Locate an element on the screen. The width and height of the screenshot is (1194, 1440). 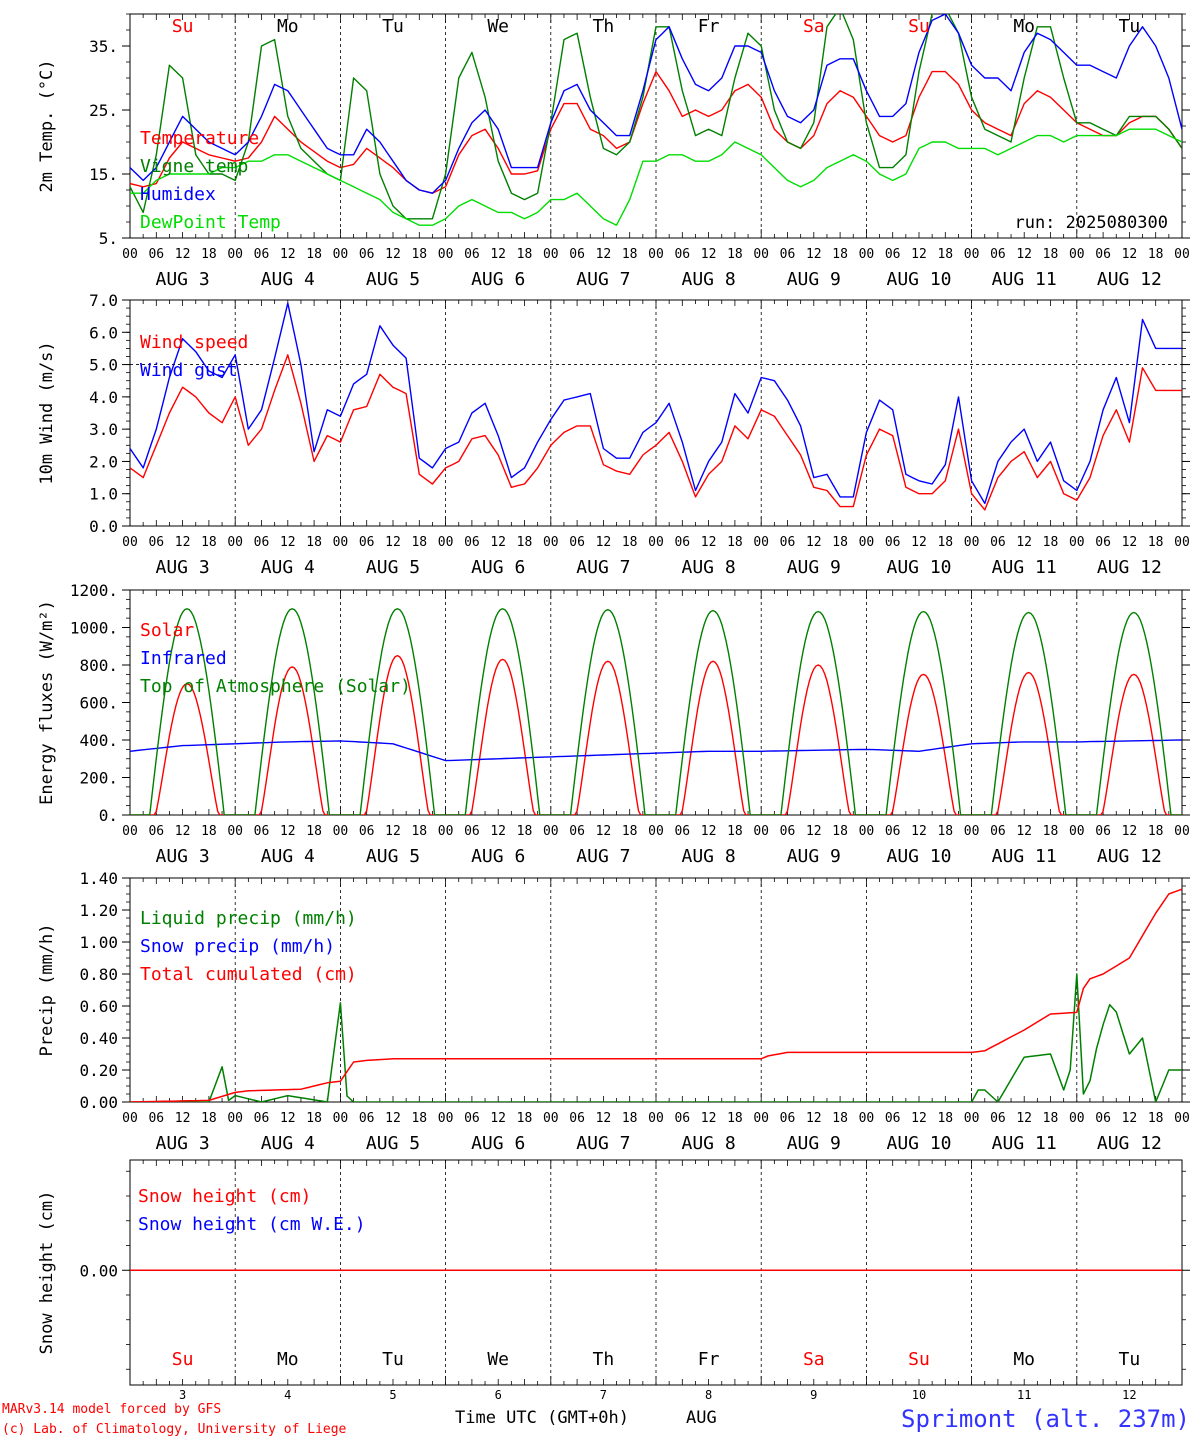
y-tick-label: 3.0 is located at coordinates (103, 429).